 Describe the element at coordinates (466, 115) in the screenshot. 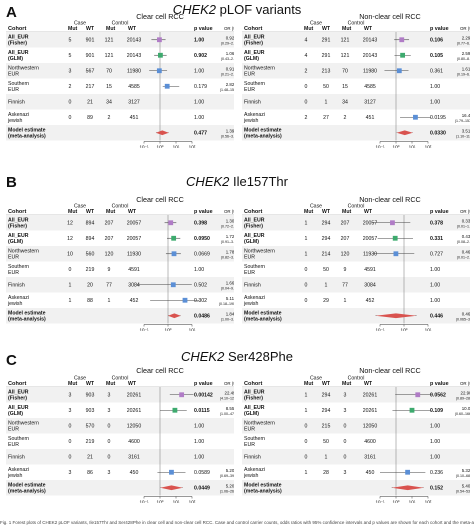

I see `odds-ratio: 16.4` at that location.